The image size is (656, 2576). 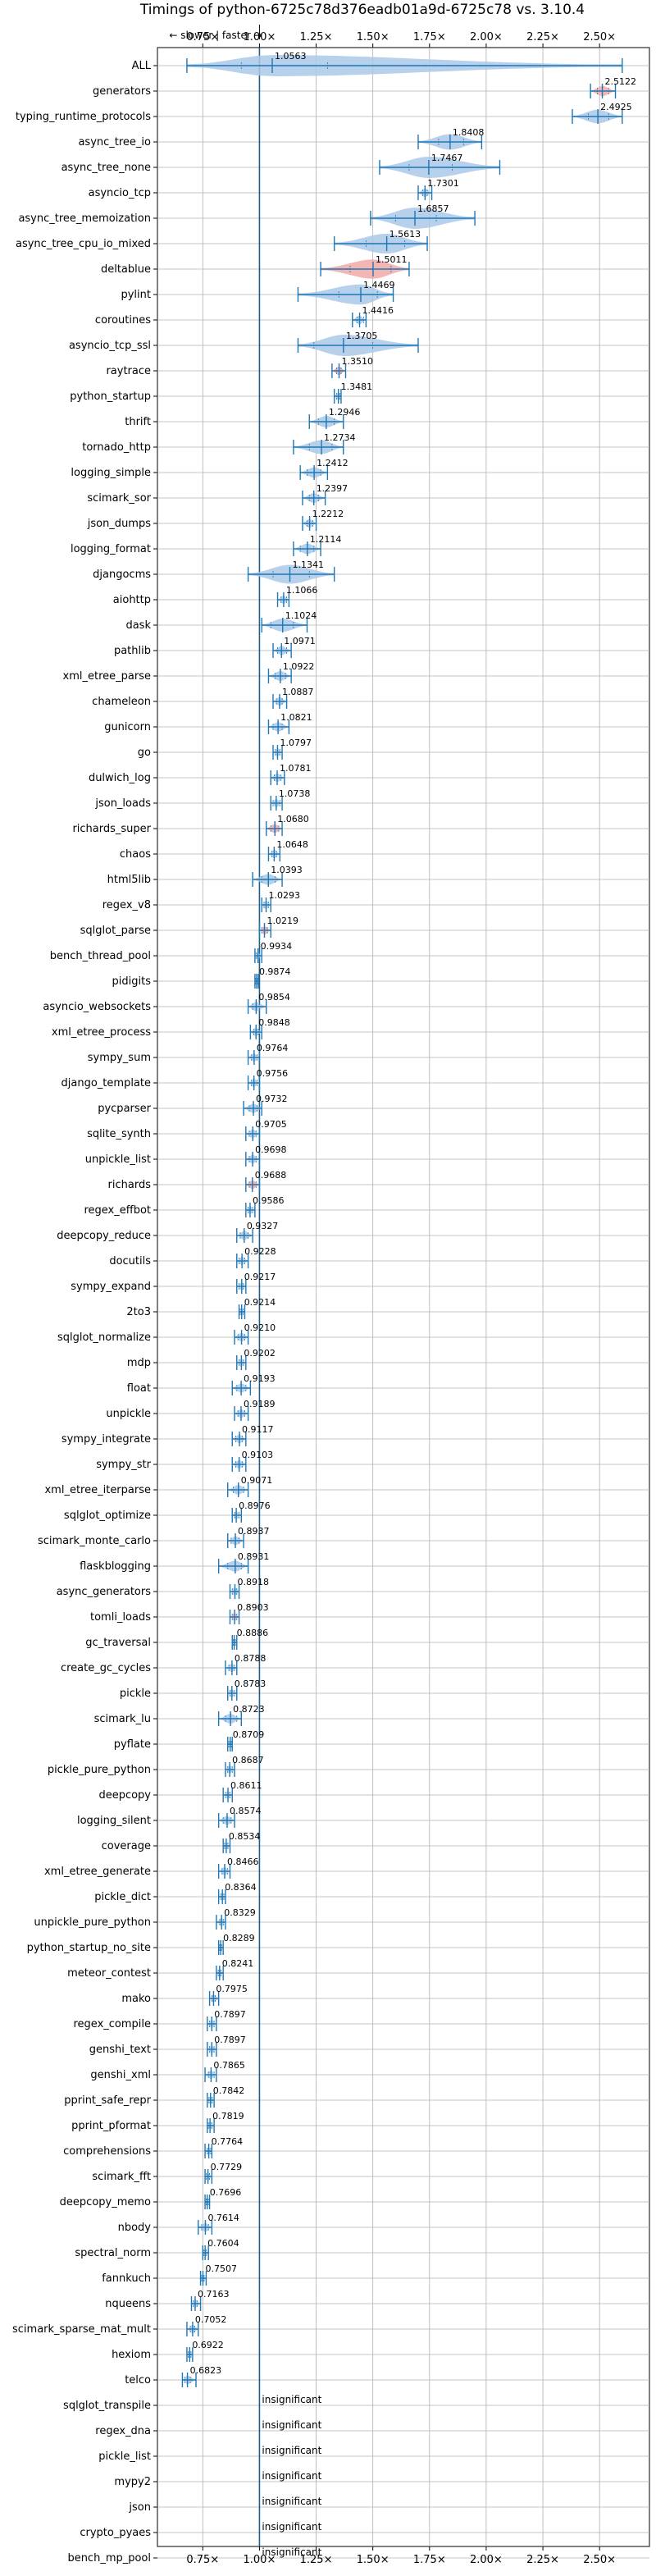 What do you see at coordinates (202, 2560) in the screenshot?
I see `tick-label-bottom: 0.75×` at bounding box center [202, 2560].